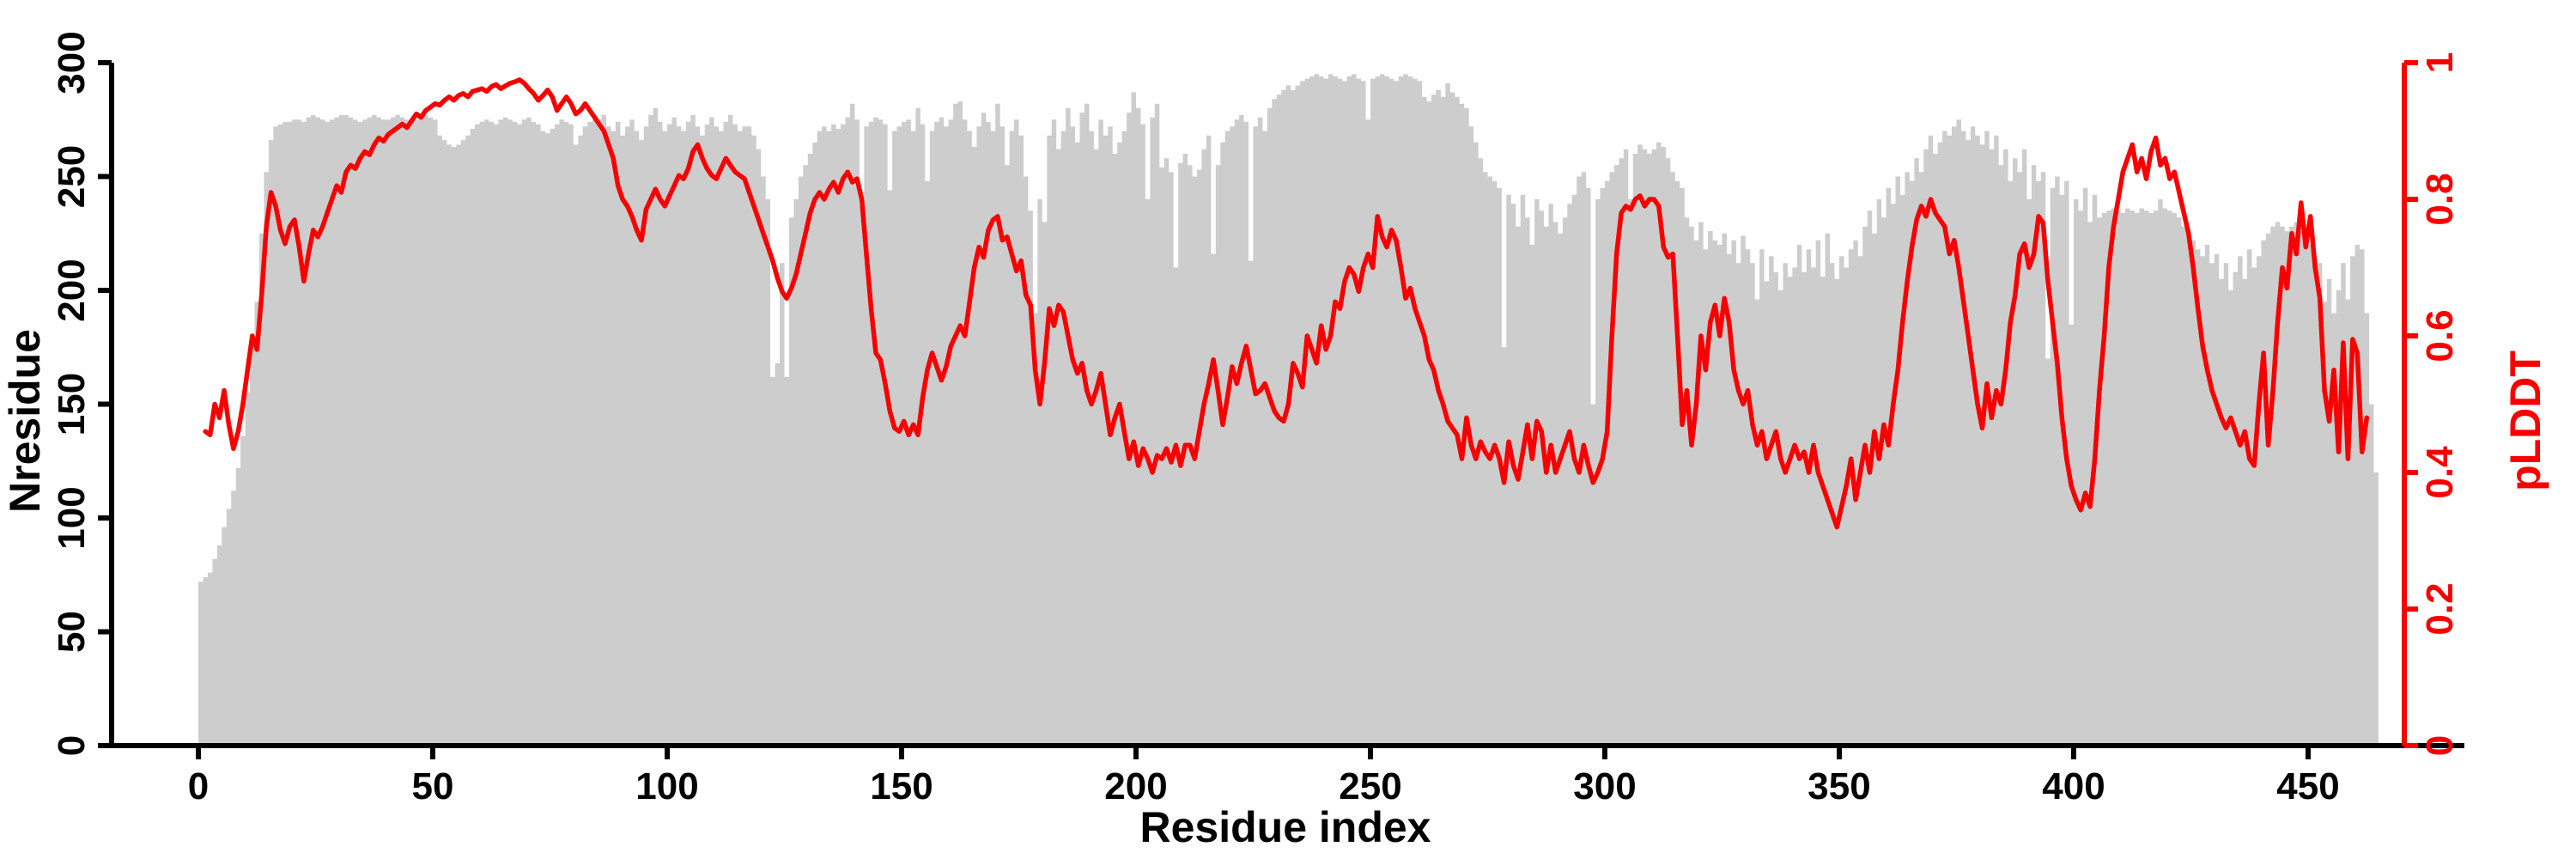 This screenshot has height=859, width=2576. What do you see at coordinates (1838, 786) in the screenshot?
I see `x-tick-label: 350` at bounding box center [1838, 786].